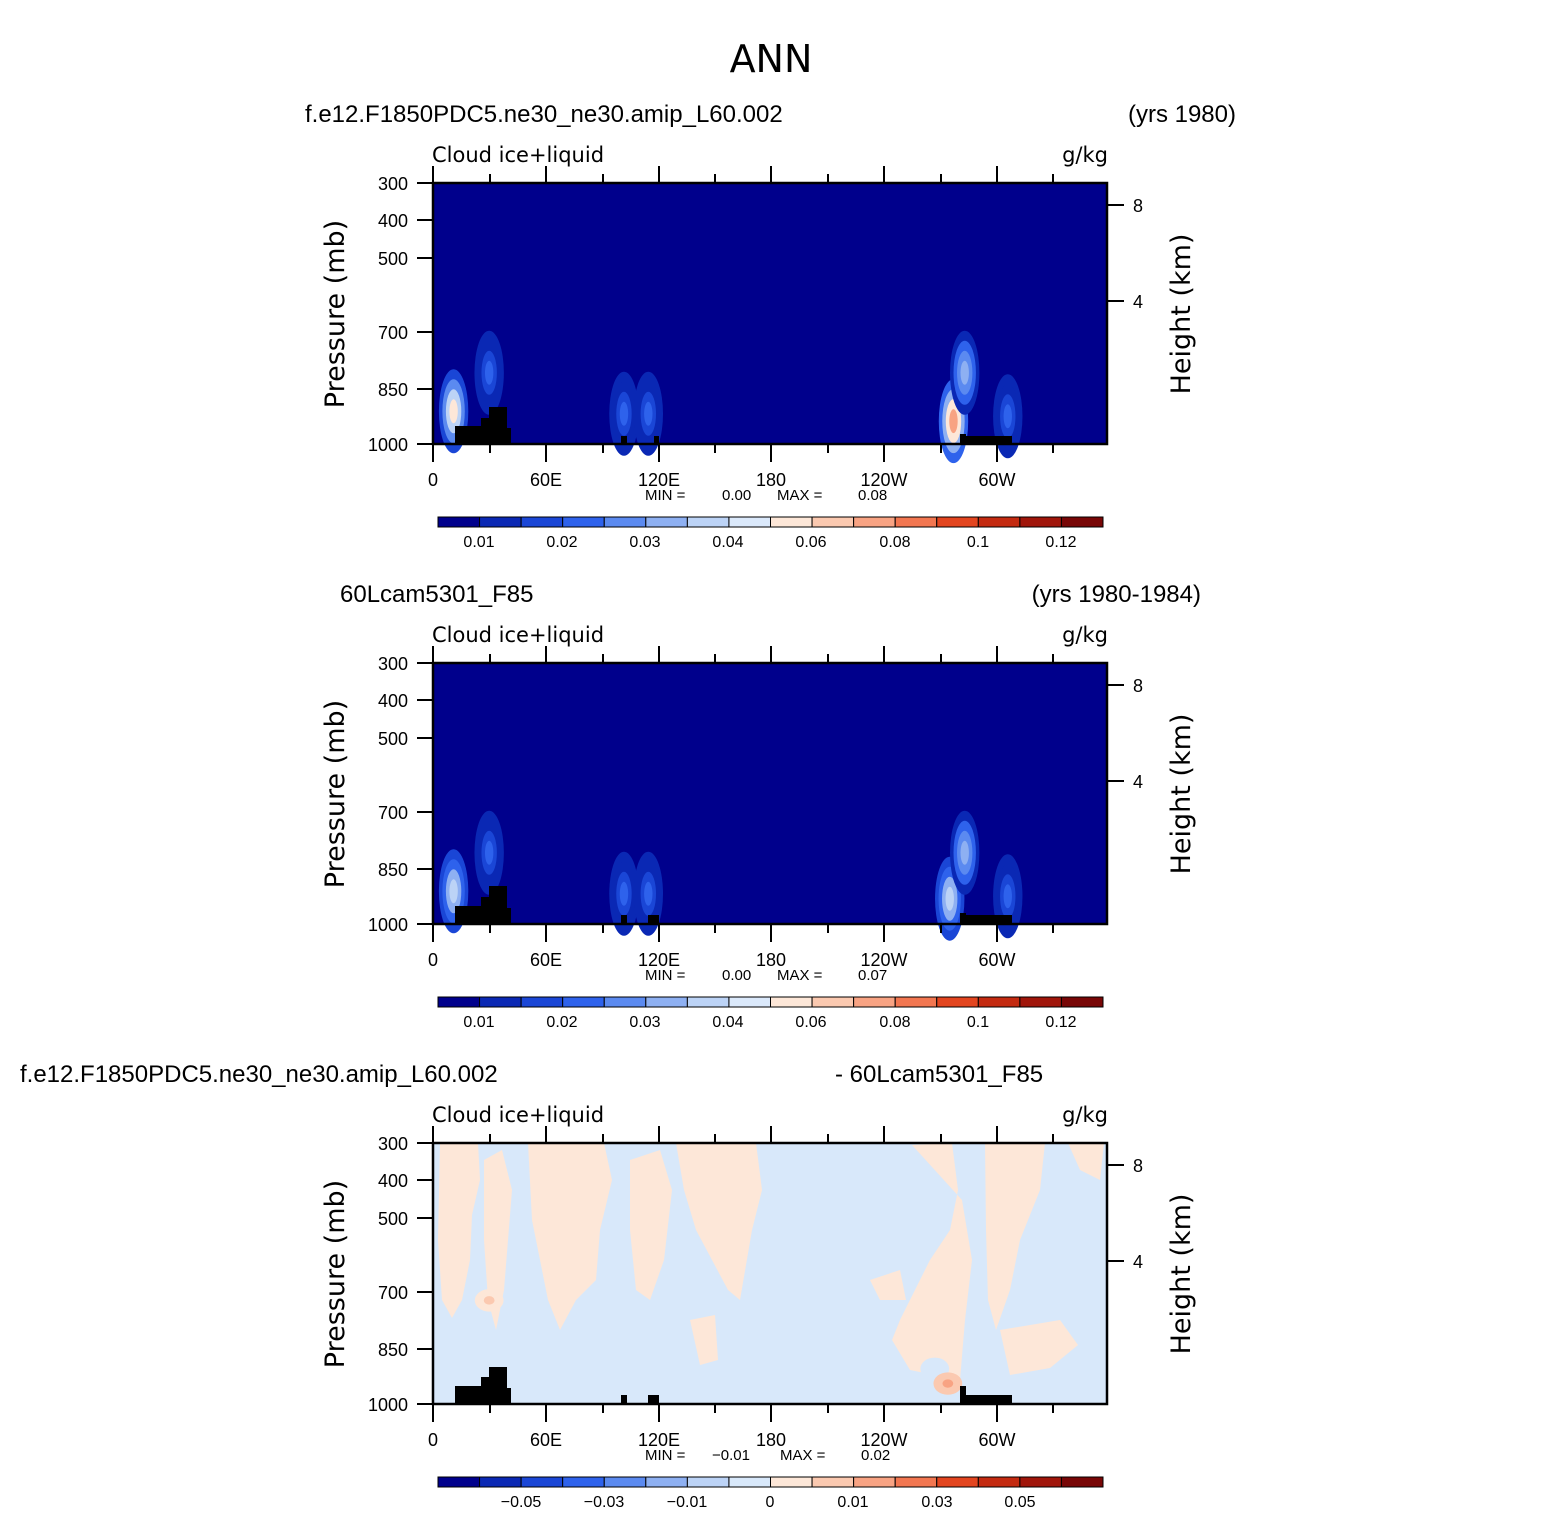 Image resolution: width=1541 pixels, height=1538 pixels. I want to click on figure-title: ANN, so click(771, 59).